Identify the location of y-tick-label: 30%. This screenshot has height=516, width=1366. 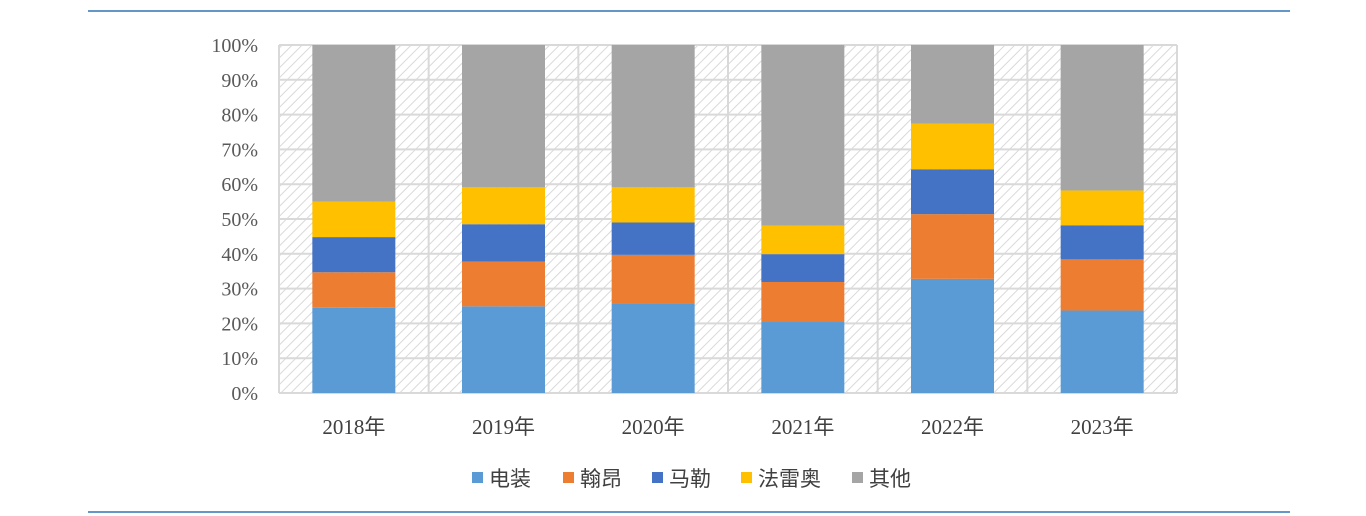
(239, 290).